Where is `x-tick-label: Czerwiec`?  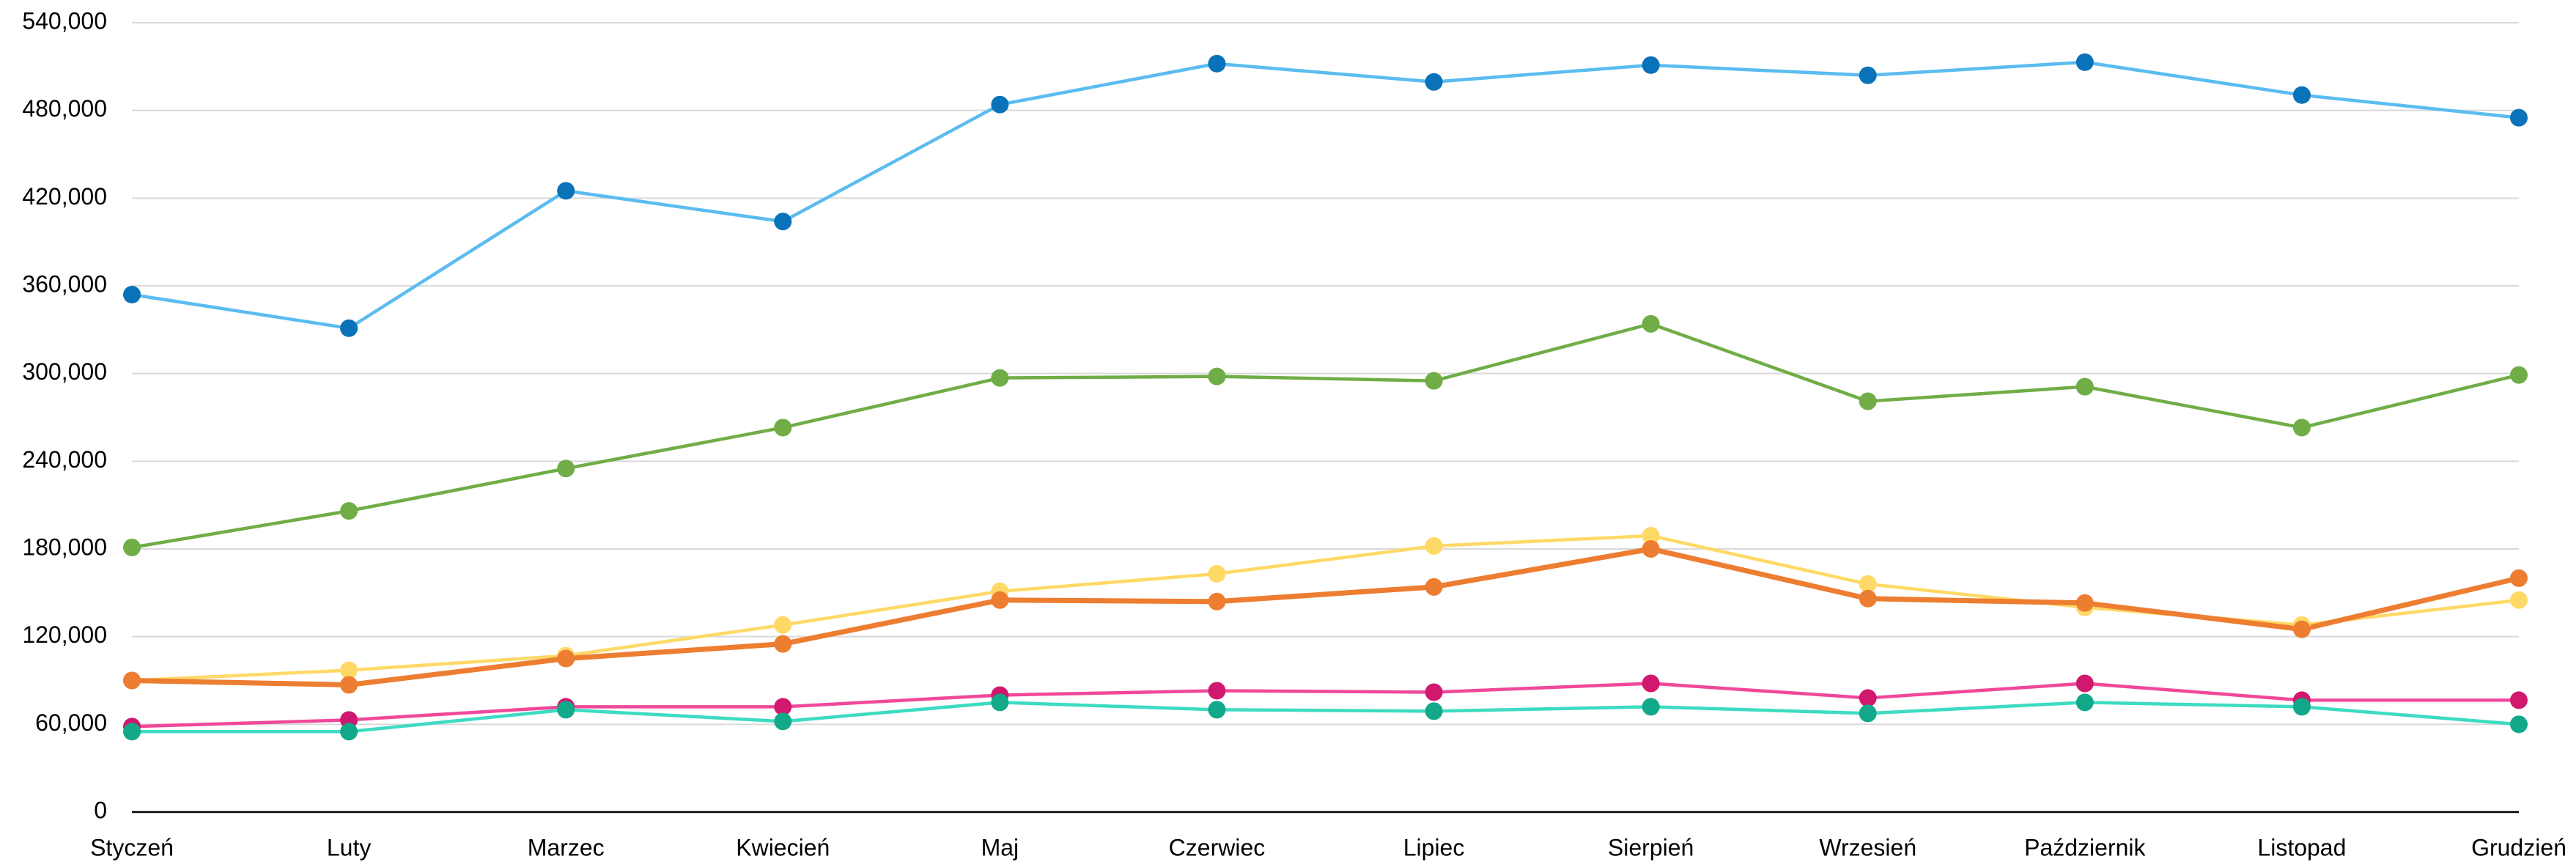
x-tick-label: Czerwiec is located at coordinates (1217, 847).